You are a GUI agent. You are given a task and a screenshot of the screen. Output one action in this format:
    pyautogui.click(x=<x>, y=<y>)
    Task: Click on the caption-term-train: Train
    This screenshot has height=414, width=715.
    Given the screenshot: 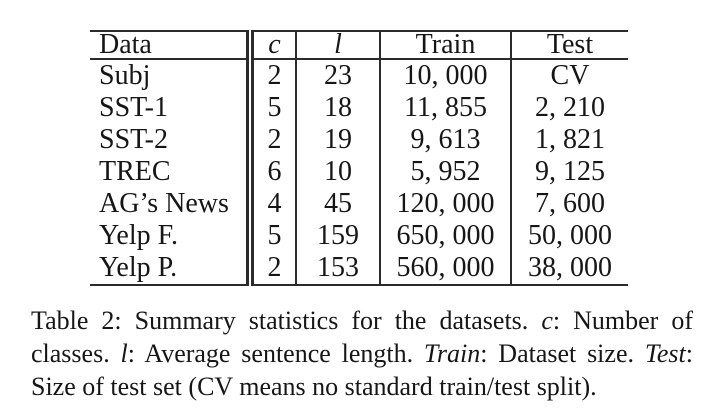 What is the action you would take?
    pyautogui.click(x=452, y=353)
    